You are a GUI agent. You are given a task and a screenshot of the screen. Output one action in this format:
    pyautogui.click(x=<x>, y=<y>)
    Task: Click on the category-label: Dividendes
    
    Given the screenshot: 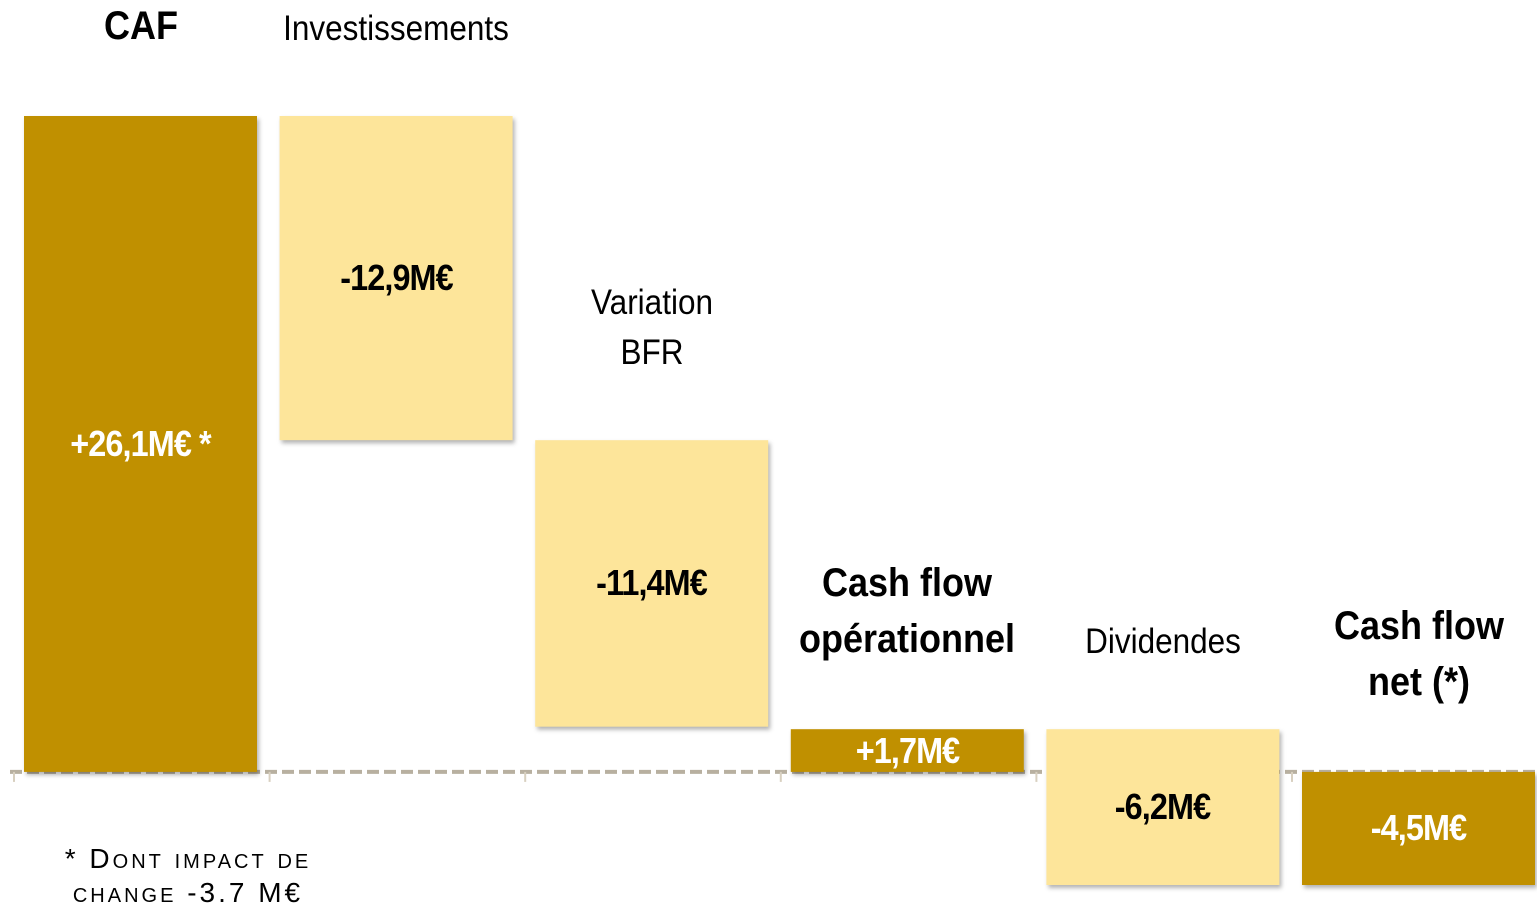 What is the action you would take?
    pyautogui.click(x=1162, y=642)
    